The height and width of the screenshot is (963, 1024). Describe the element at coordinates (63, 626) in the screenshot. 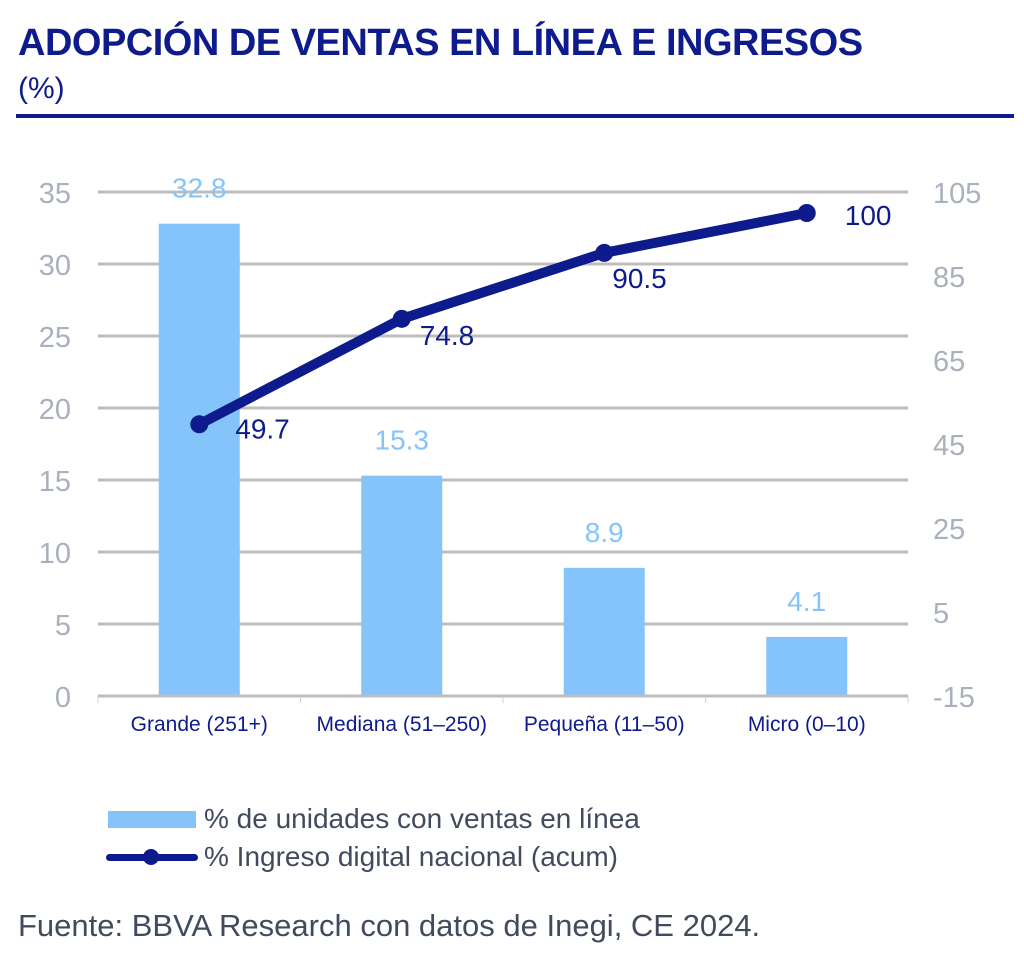

I see `left-axis-tick-label: 5` at that location.